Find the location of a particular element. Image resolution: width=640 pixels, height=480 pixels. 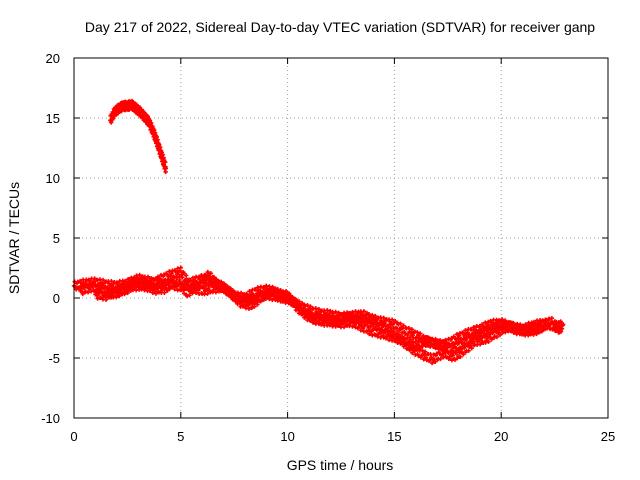

y-tick-label: 5 is located at coordinates (56, 238).